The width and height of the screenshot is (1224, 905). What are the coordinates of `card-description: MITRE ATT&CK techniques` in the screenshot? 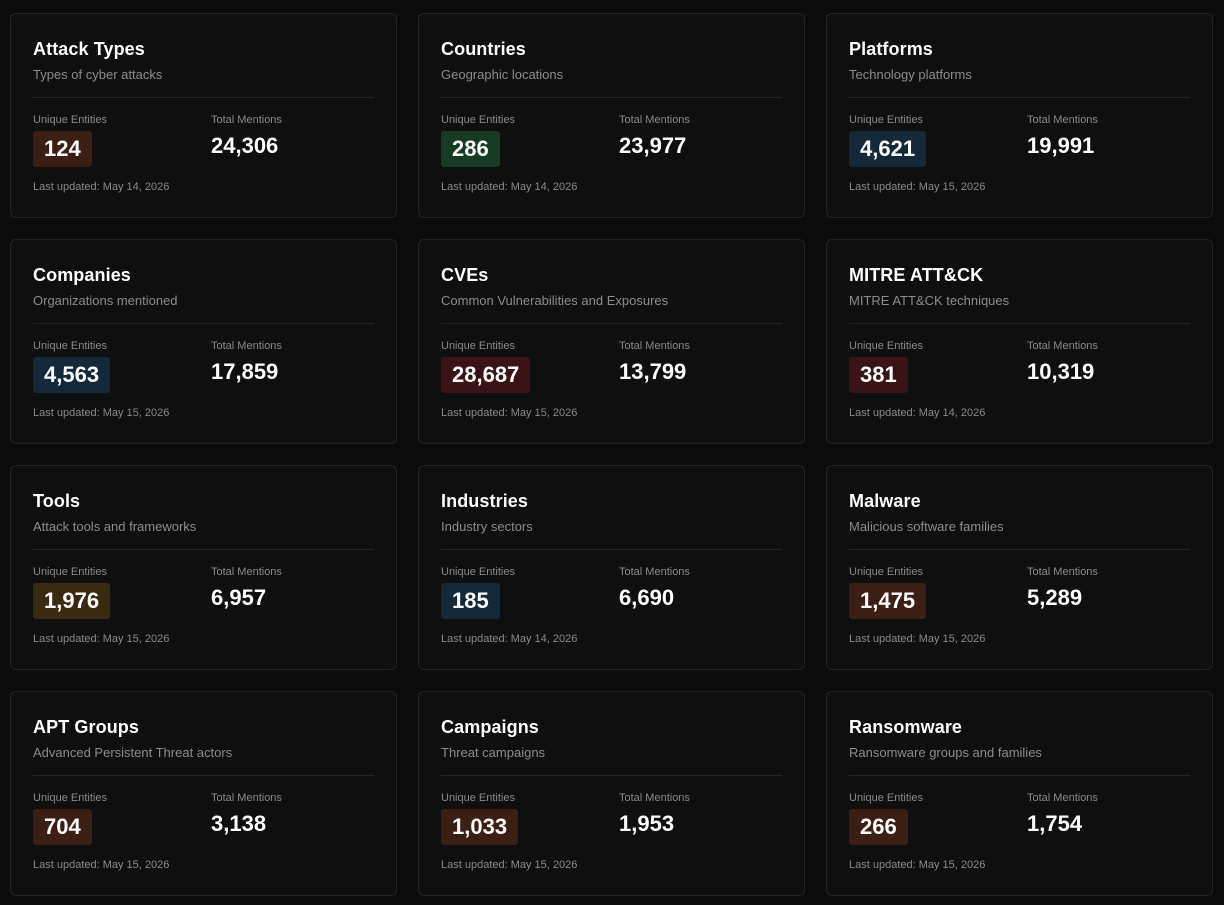 It's located at (929, 300).